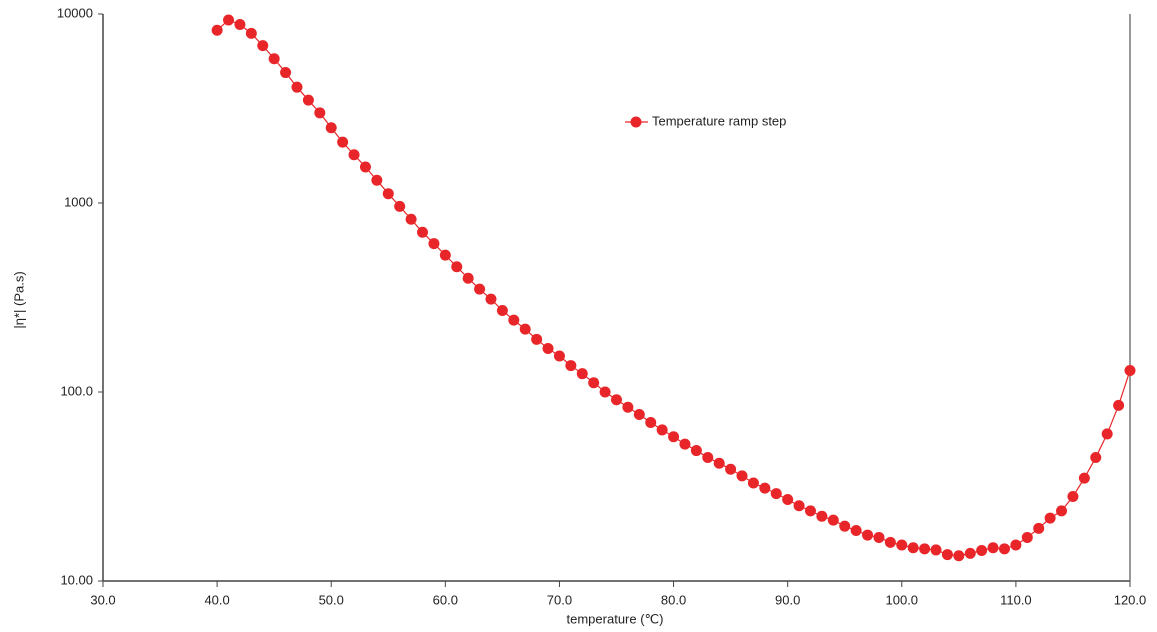 Image resolution: width=1157 pixels, height=632 pixels. Describe the element at coordinates (78, 201) in the screenshot. I see `y-tick-label: 1000` at that location.